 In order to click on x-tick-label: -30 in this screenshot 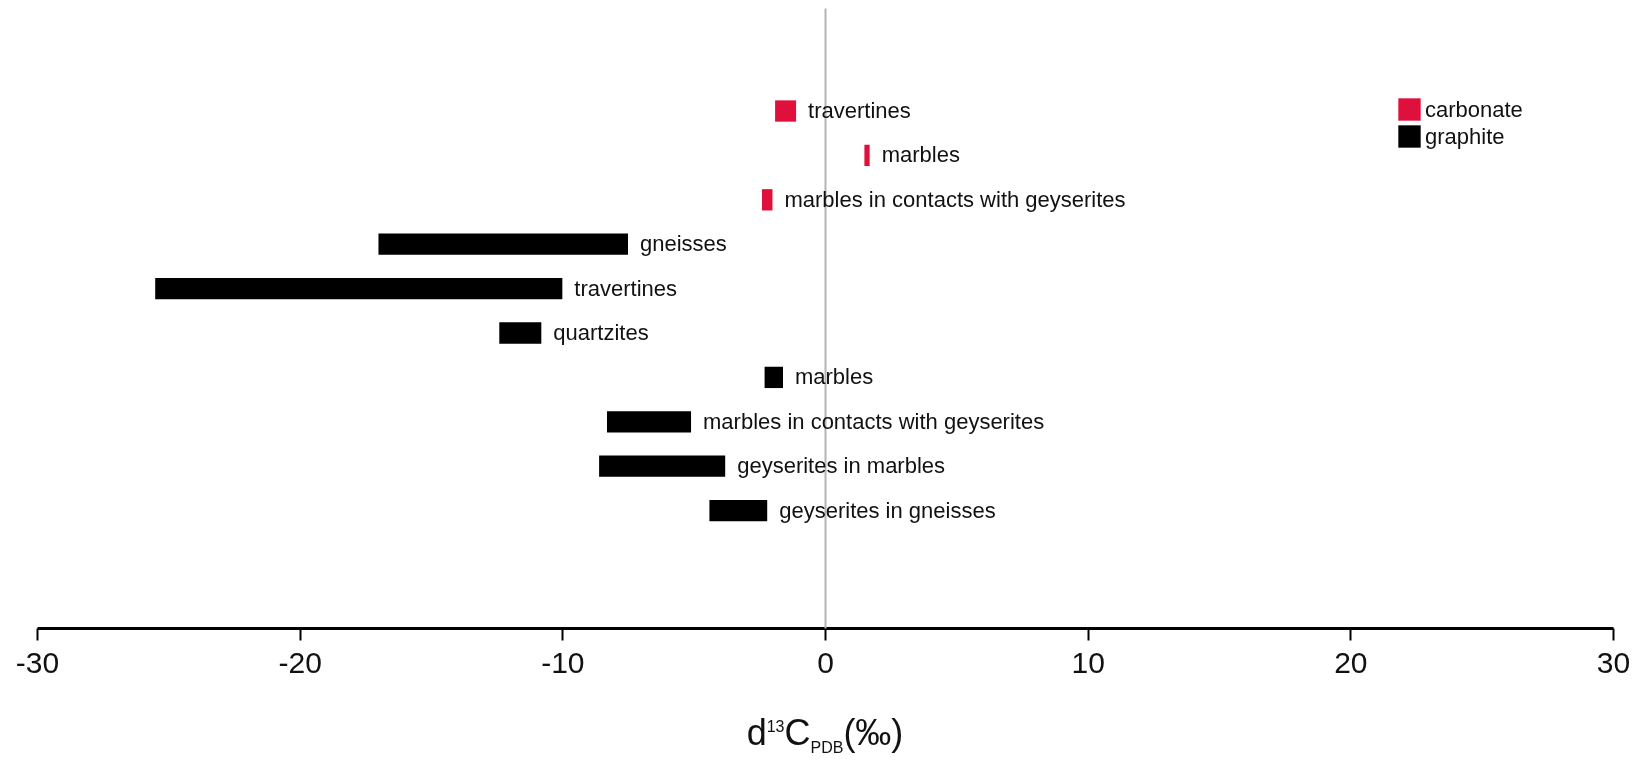, I will do `click(37, 662)`.